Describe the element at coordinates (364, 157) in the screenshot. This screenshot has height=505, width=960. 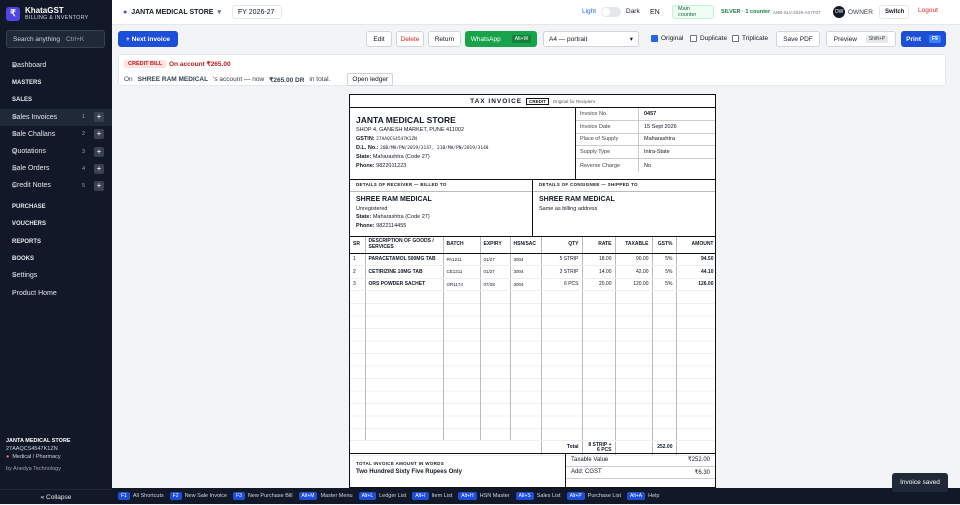
I see `label: State:` at that location.